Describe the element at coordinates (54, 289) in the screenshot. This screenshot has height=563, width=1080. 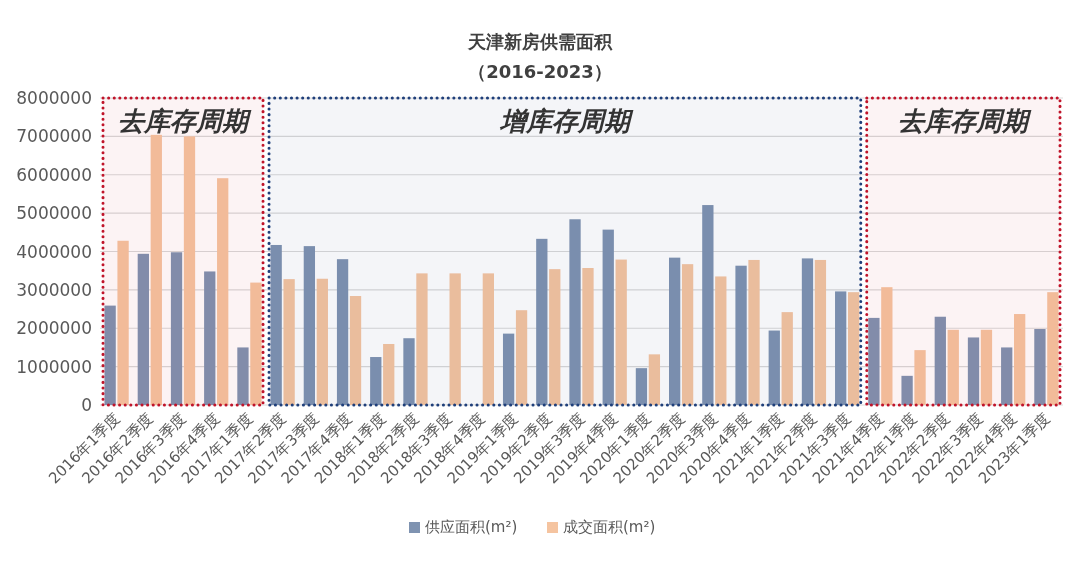
I see `y-tick-label: 3000000` at that location.